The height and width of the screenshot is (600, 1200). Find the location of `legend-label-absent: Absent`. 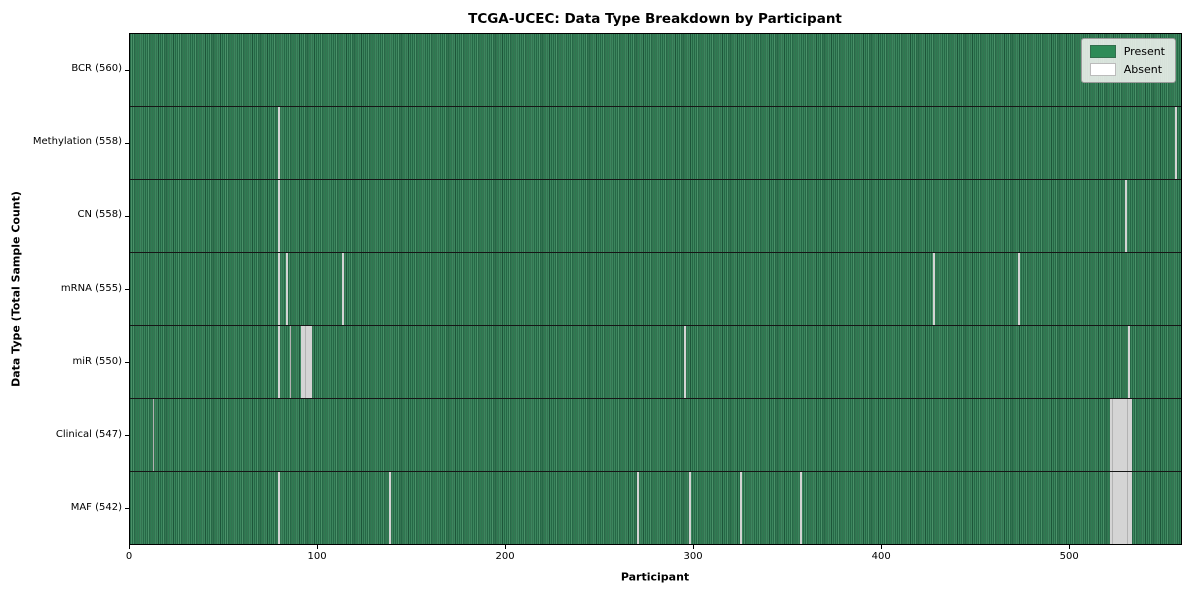

legend-label-absent: Absent is located at coordinates (1143, 69).